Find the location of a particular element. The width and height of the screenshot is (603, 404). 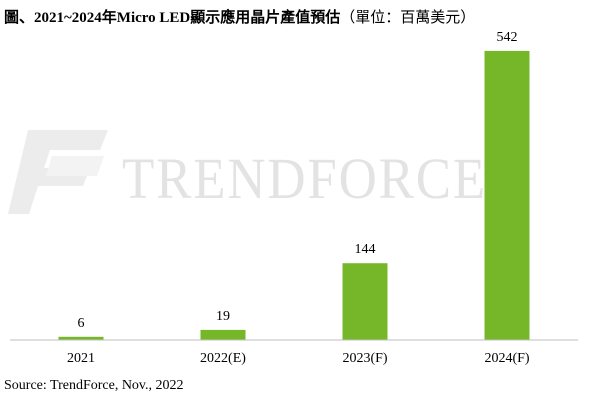

tick-label-2023(F): 2023(F) is located at coordinates (364, 358).